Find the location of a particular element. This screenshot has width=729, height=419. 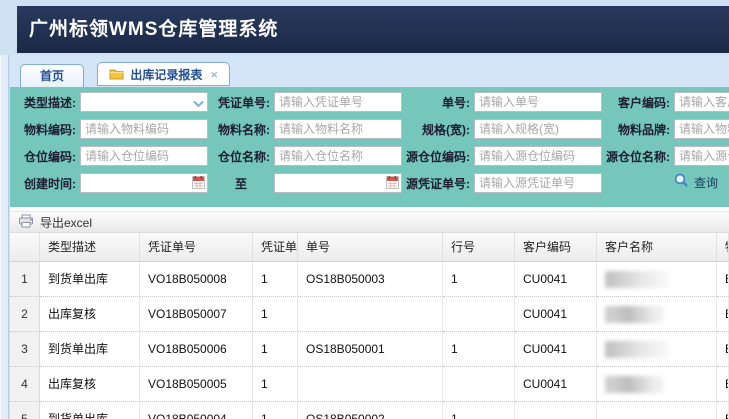

type-desc-select is located at coordinates (144, 102).